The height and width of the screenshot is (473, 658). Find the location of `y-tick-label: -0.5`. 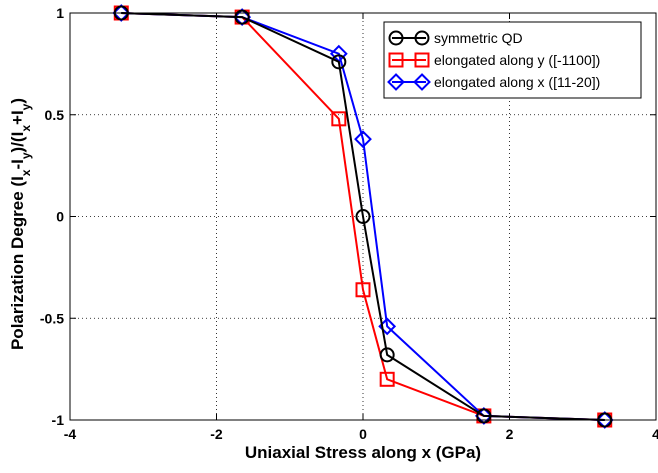

y-tick-label: -0.5 is located at coordinates (52, 318).